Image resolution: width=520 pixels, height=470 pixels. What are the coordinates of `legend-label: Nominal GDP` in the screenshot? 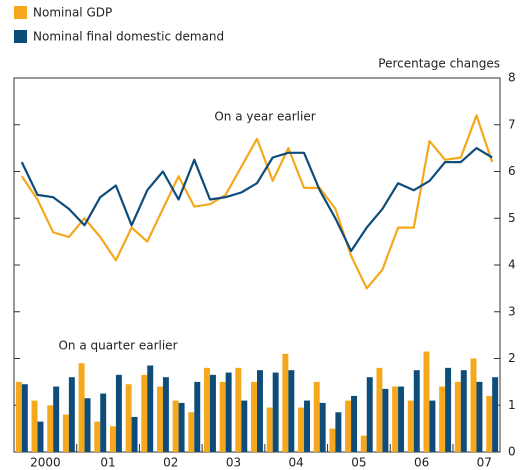 It's located at (72, 13).